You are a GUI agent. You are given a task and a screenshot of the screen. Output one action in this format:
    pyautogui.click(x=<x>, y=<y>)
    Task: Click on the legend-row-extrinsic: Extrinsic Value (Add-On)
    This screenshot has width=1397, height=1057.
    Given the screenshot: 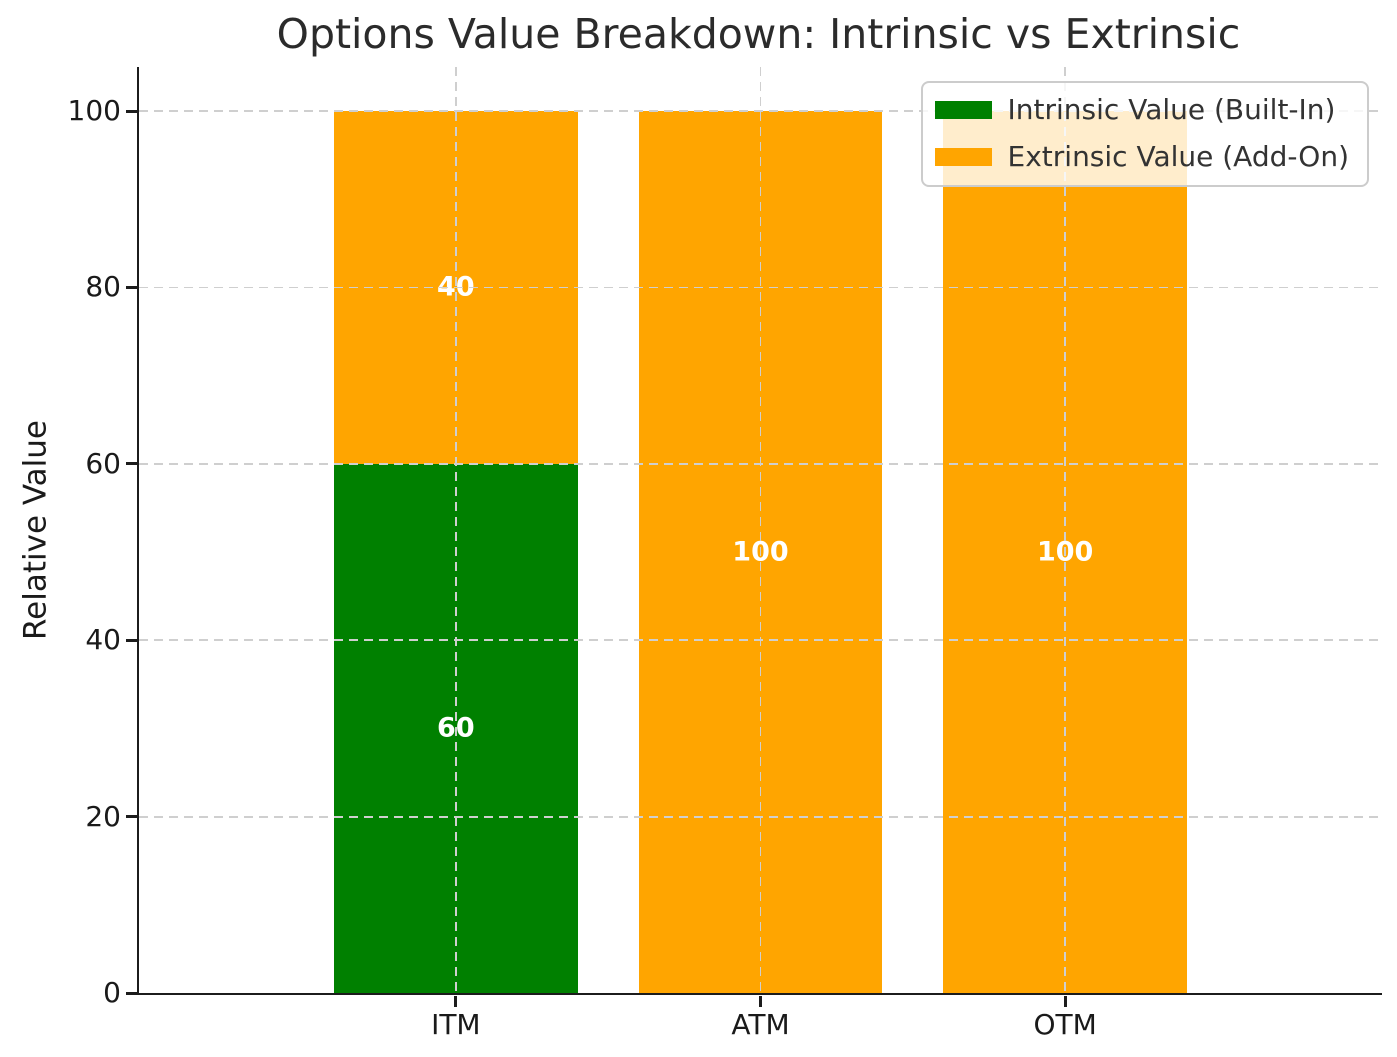 What is the action you would take?
    pyautogui.click(x=1141, y=156)
    